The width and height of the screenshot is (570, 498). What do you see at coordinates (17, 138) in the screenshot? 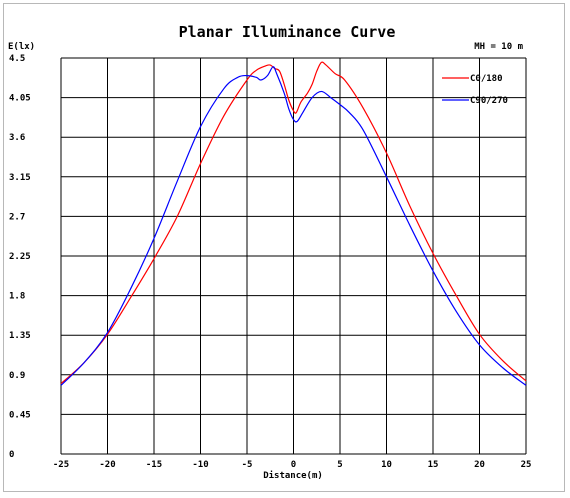
I see `y-tick-label: 3.6` at bounding box center [17, 138].